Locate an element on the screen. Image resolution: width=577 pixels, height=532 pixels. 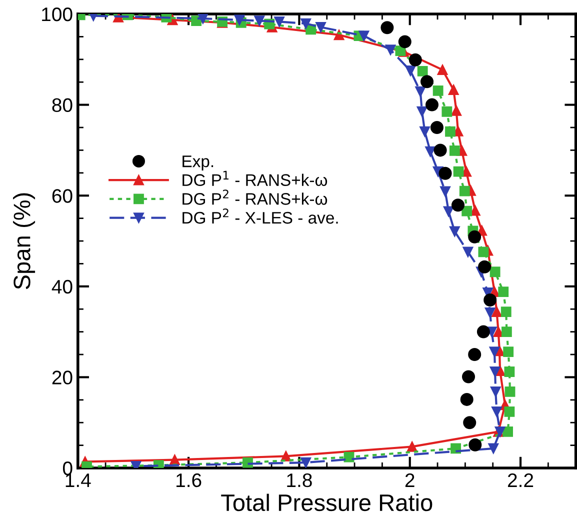
y-axis-title: Span (%) is located at coordinates (24, 241).